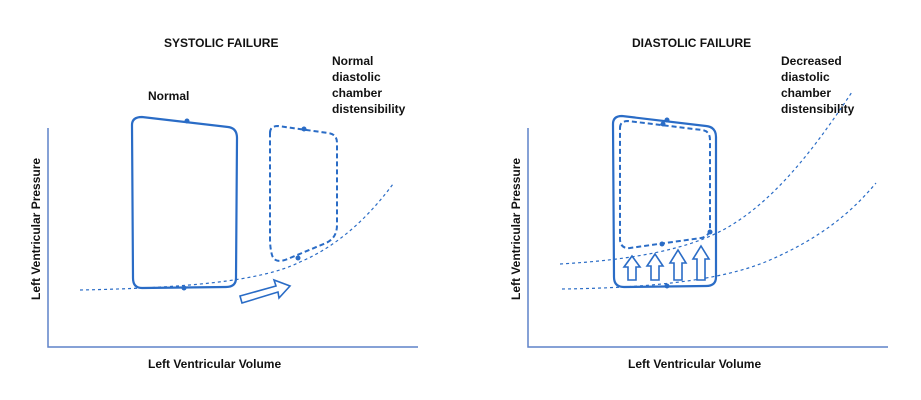 Image resolution: width=921 pixels, height=400 pixels. What do you see at coordinates (691, 43) in the screenshot?
I see `panel-title: DIASTOLIC FAILURE` at bounding box center [691, 43].